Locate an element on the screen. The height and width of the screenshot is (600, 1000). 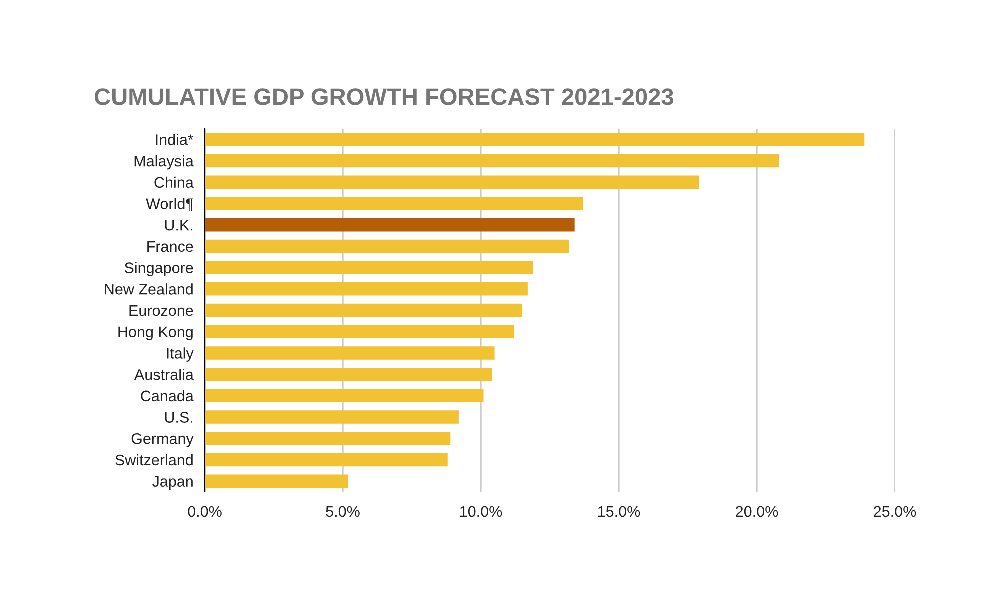
y-tick-label: U.S. is located at coordinates (178, 417).